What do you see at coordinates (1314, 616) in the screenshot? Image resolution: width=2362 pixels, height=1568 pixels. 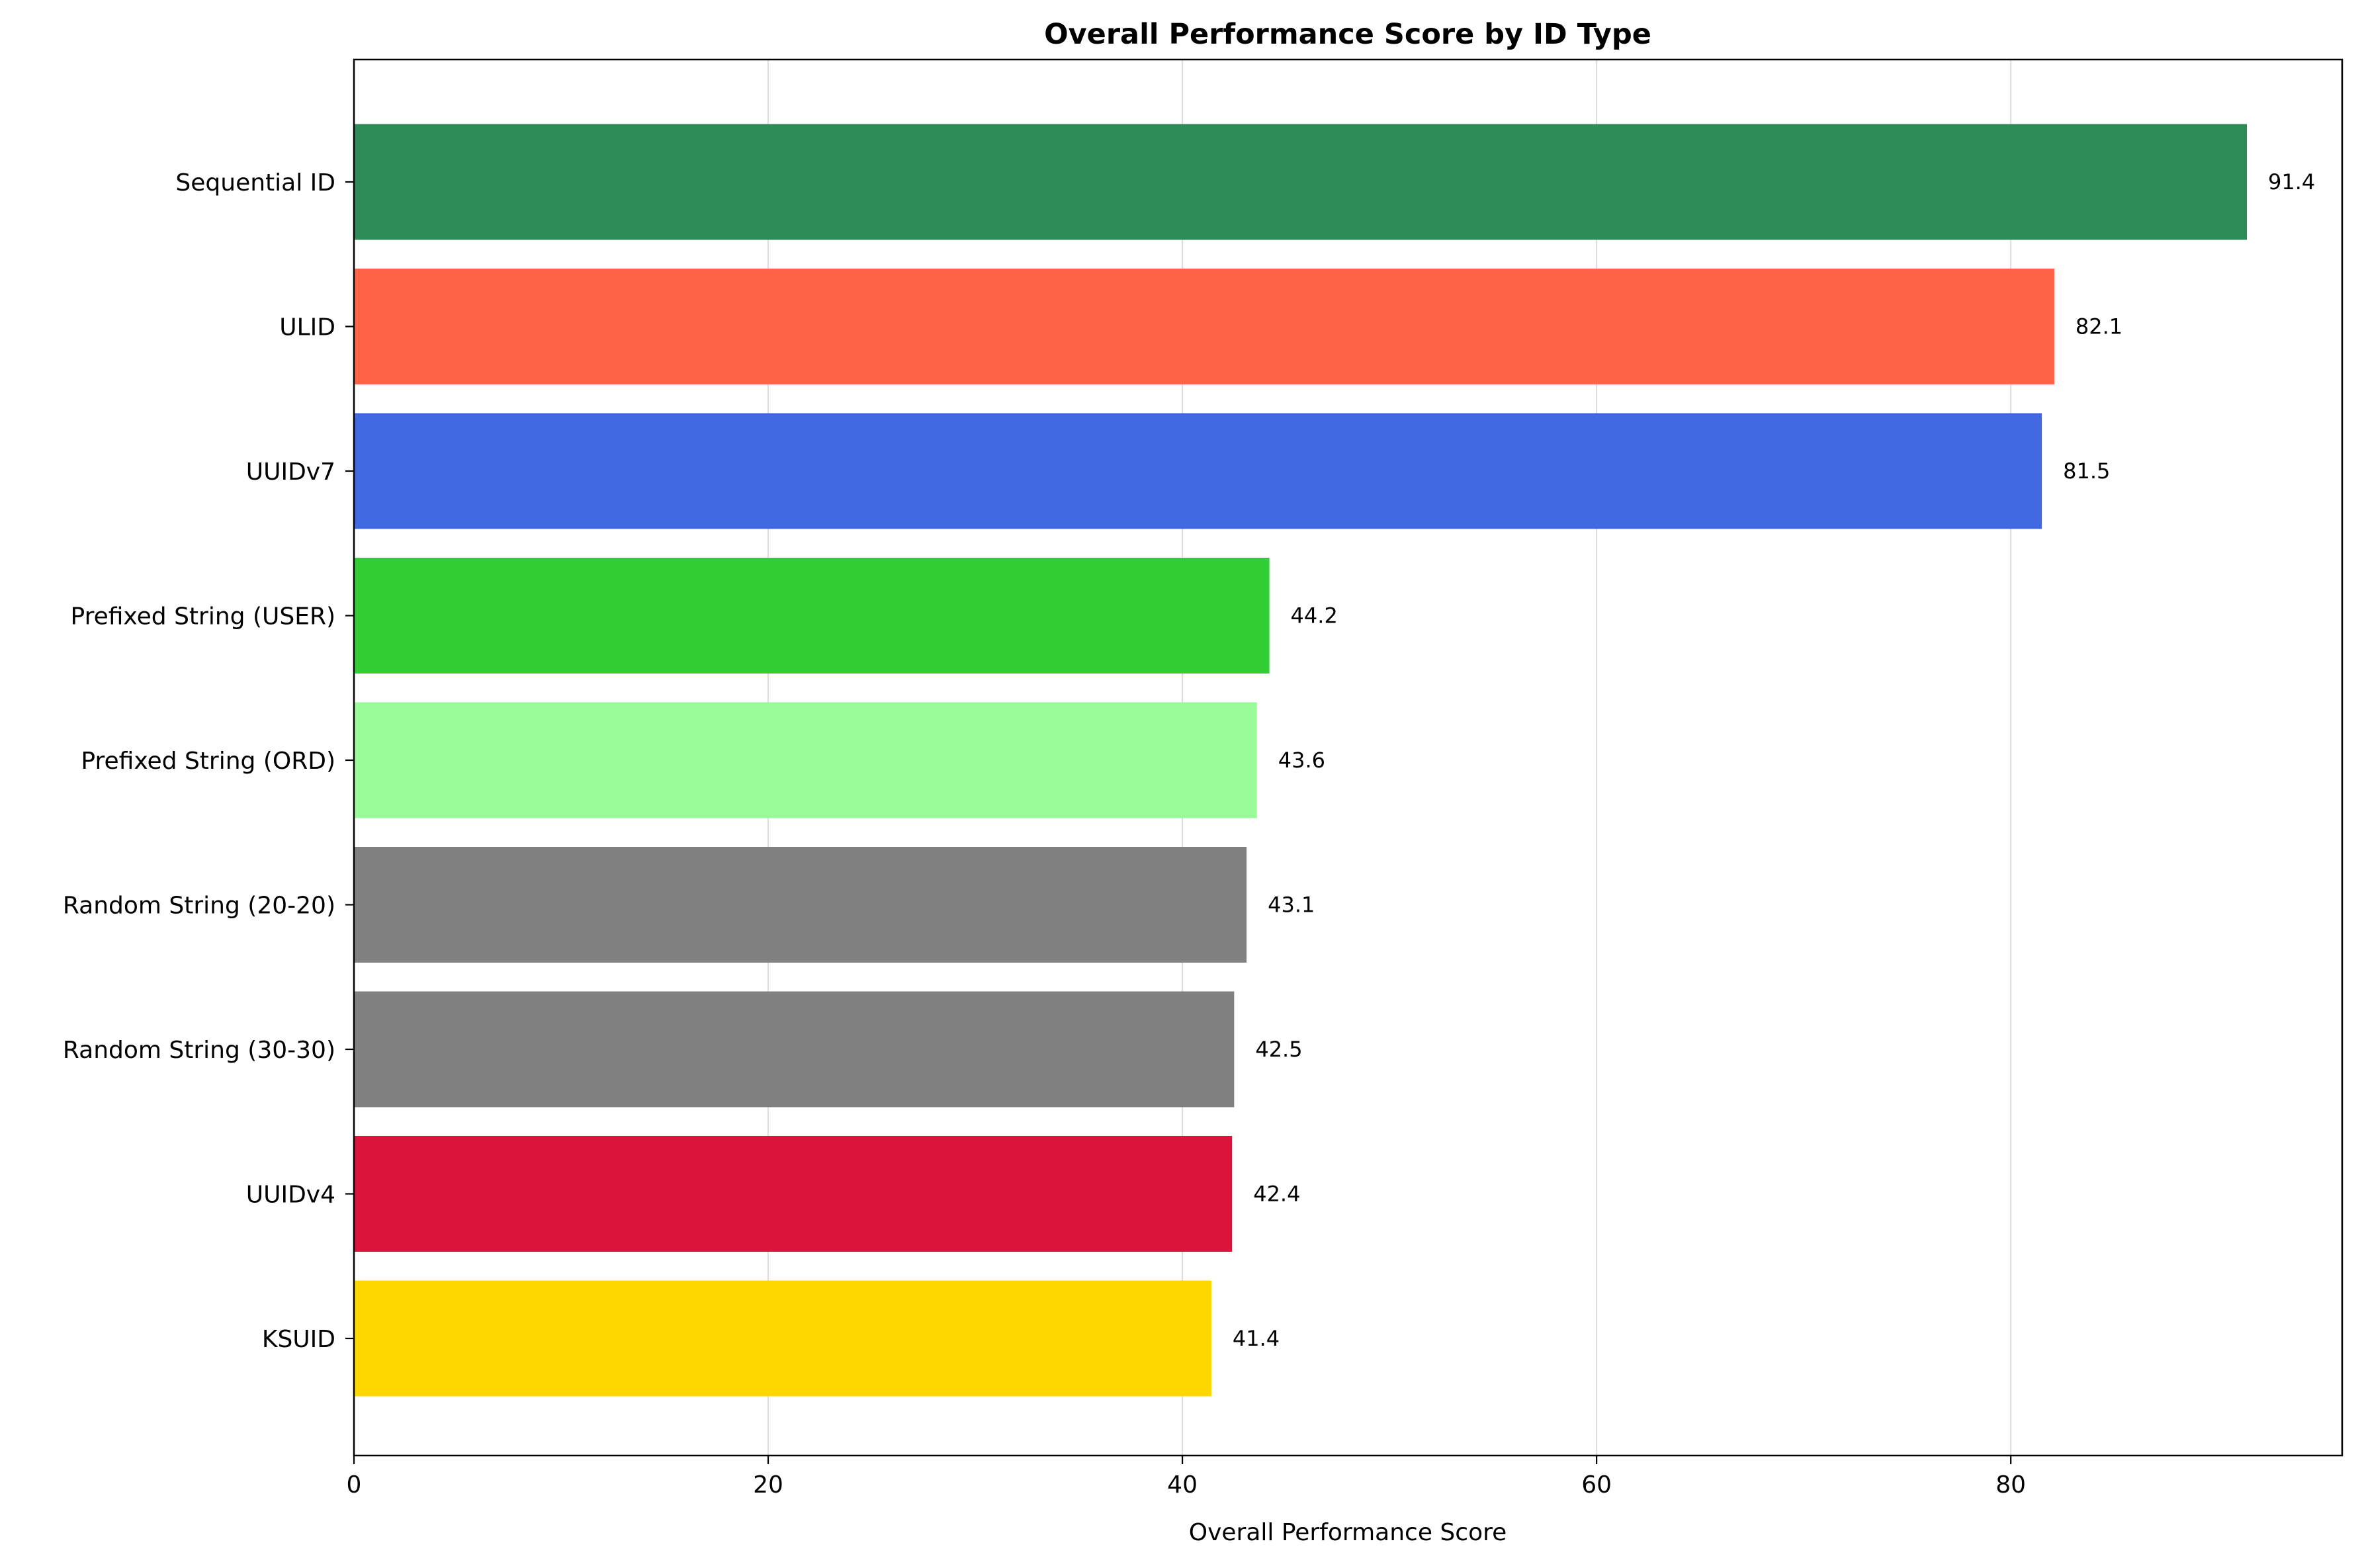 I see `bar-value-label: 44.2` at bounding box center [1314, 616].